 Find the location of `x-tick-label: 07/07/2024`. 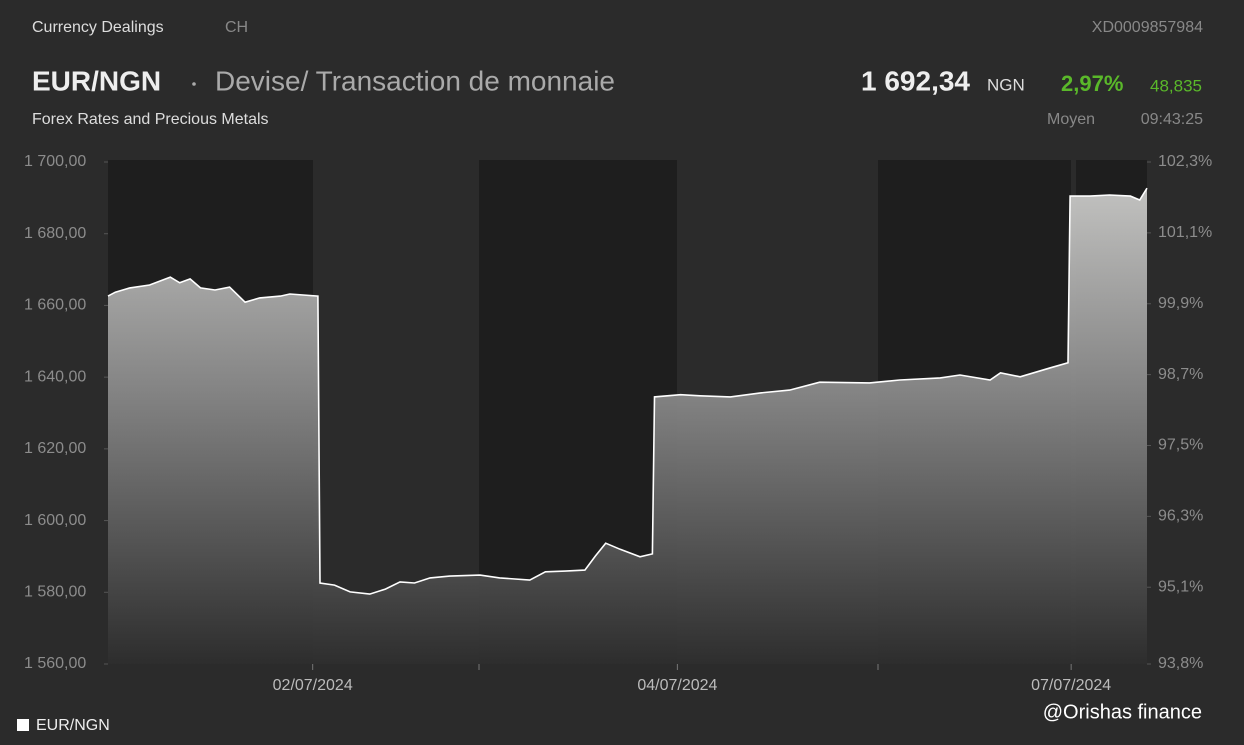

x-tick-label: 07/07/2024 is located at coordinates (1071, 685).